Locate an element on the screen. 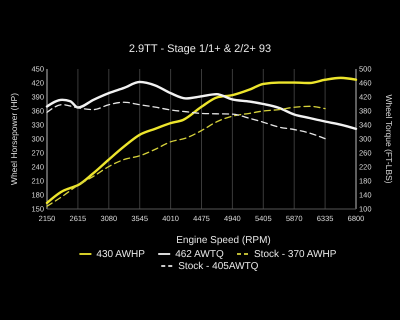  legend-label: 430 AWHP is located at coordinates (121, 254).